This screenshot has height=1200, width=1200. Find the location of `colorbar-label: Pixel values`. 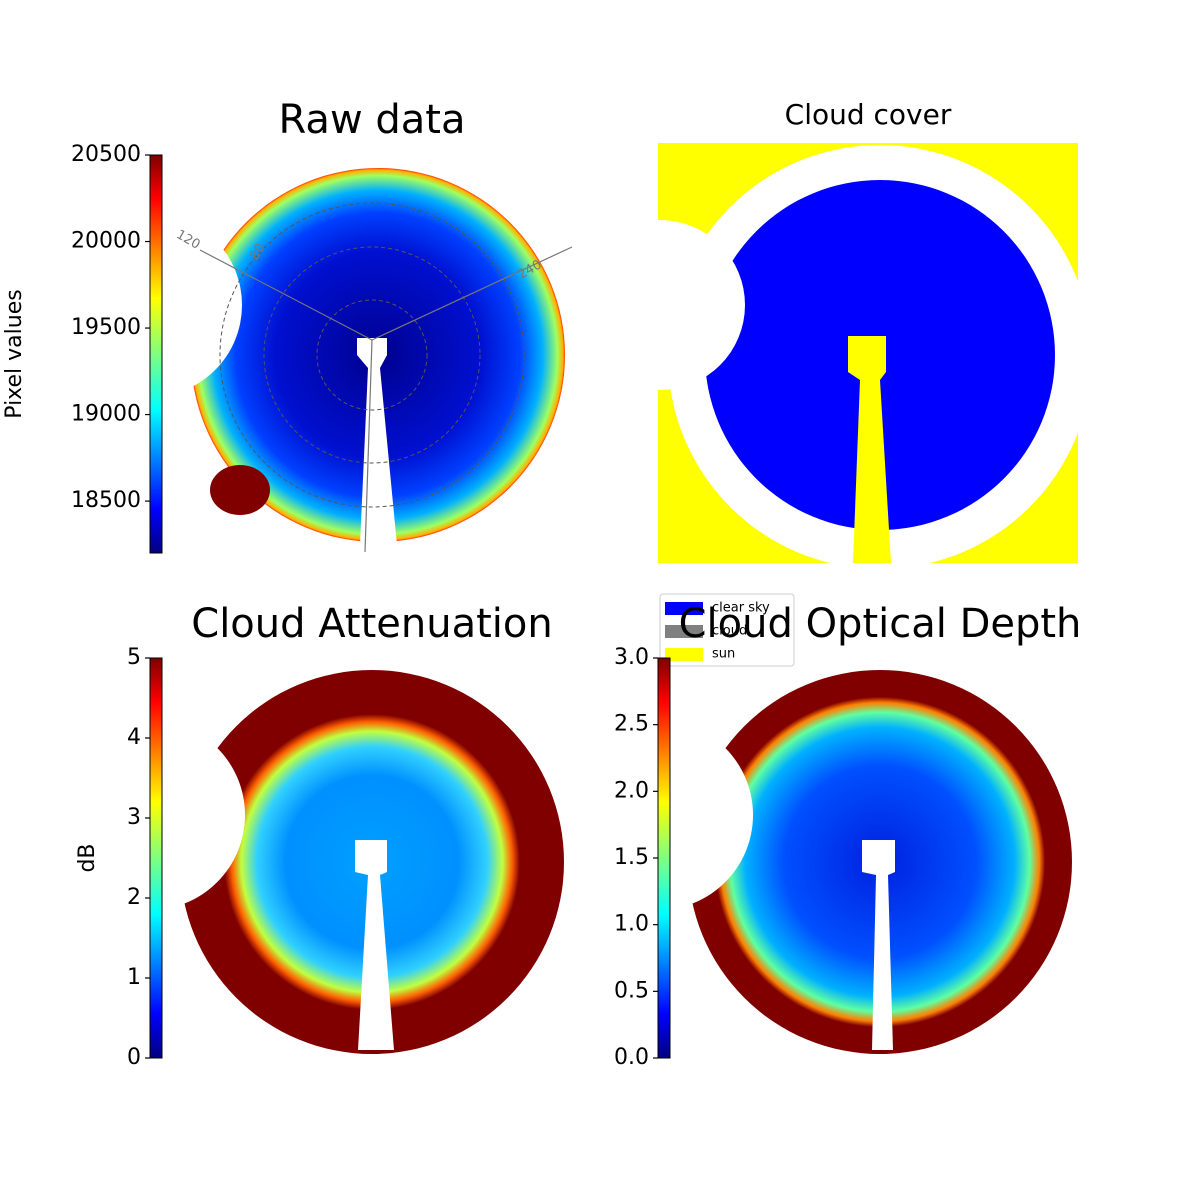

colorbar-label: Pixel values is located at coordinates (14, 353).